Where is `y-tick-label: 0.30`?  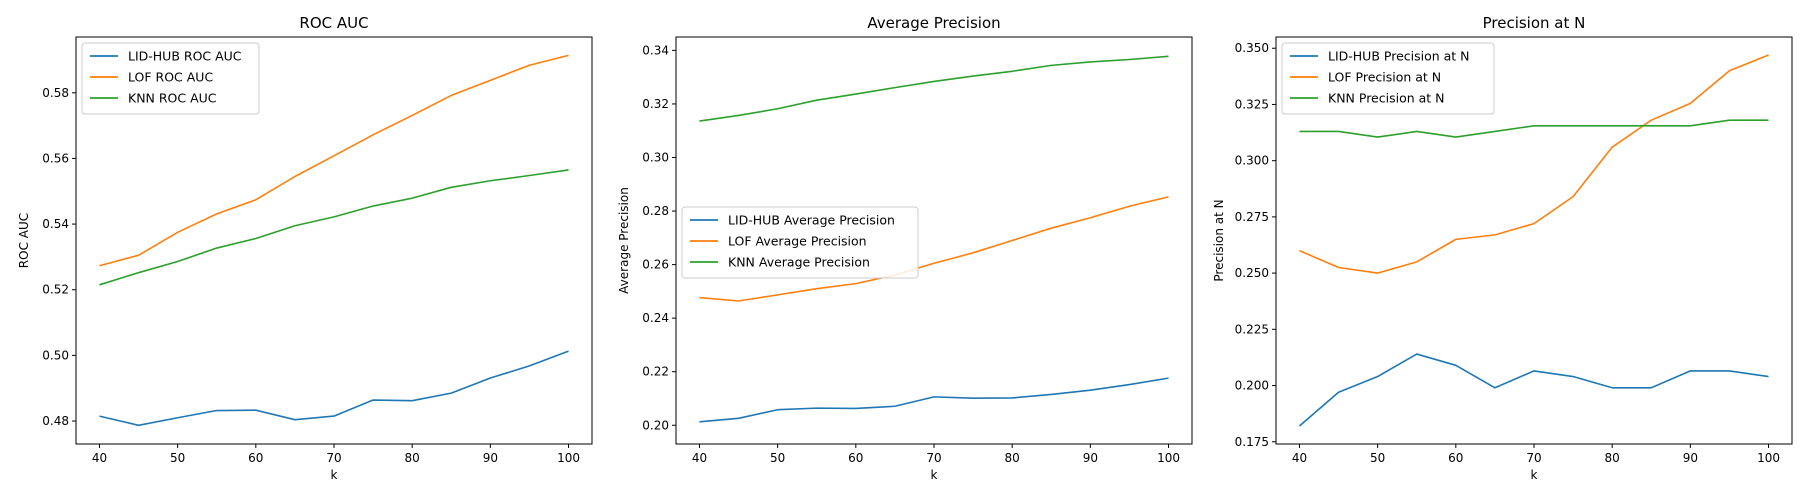 y-tick-label: 0.30 is located at coordinates (655, 157).